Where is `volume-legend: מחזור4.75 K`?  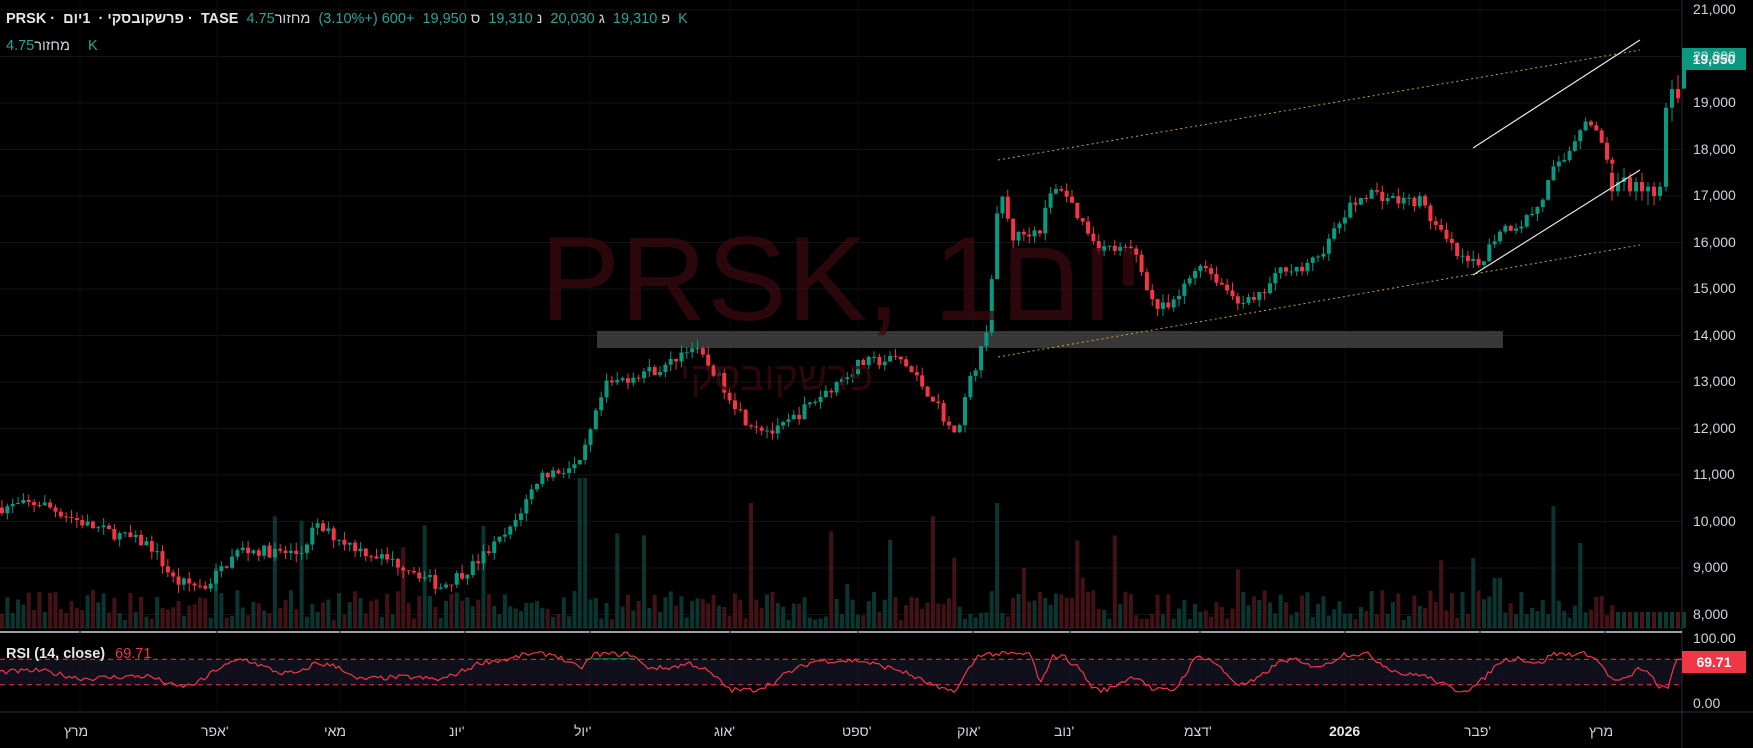
volume-legend: מחזור4.75 K is located at coordinates (52, 46).